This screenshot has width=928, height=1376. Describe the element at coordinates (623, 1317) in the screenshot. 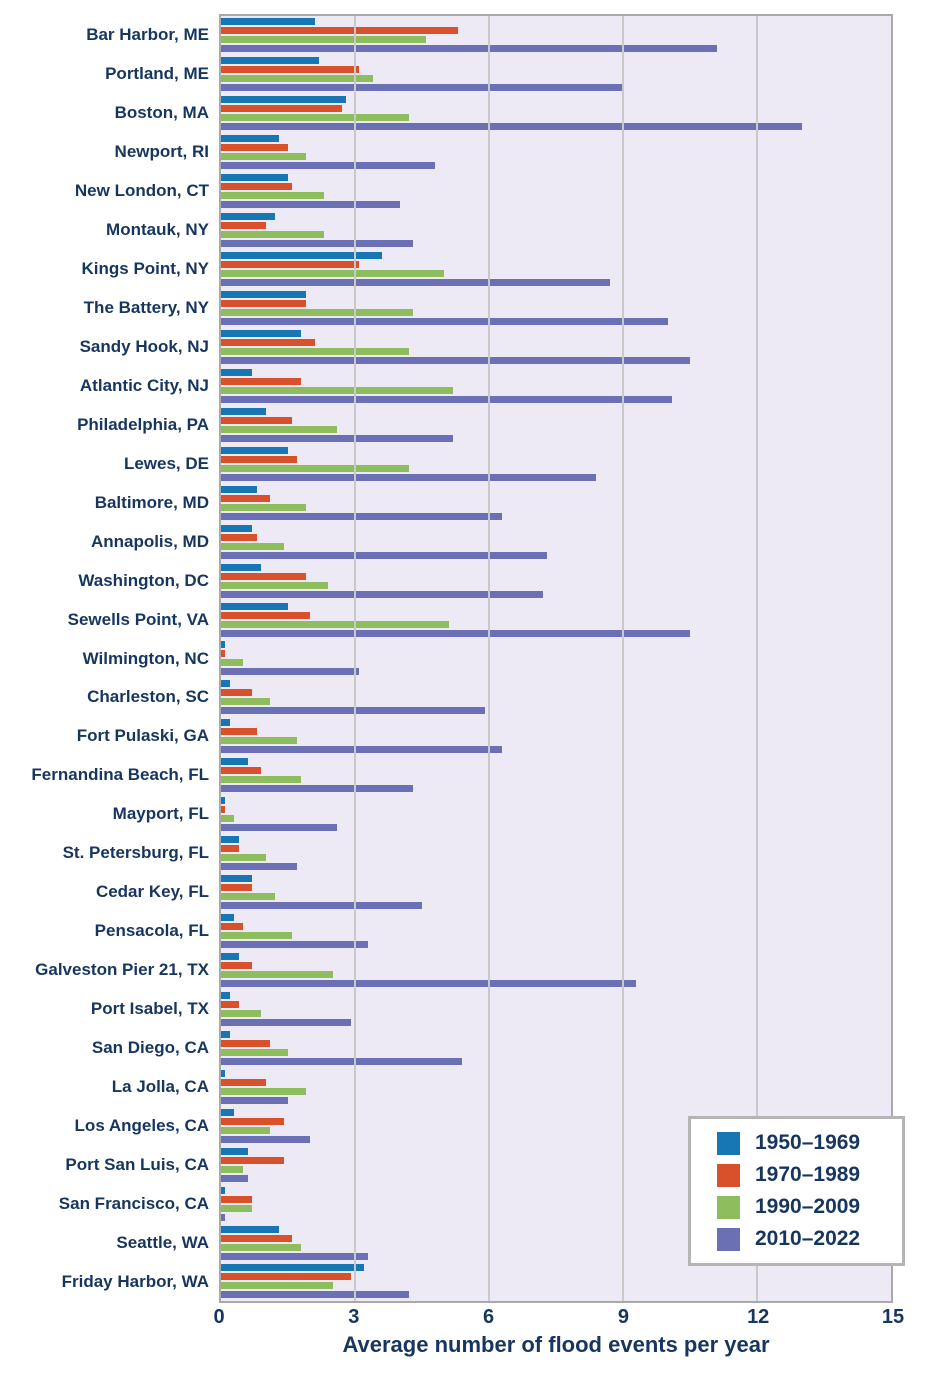

I see `x-tick-label: 9` at that location.